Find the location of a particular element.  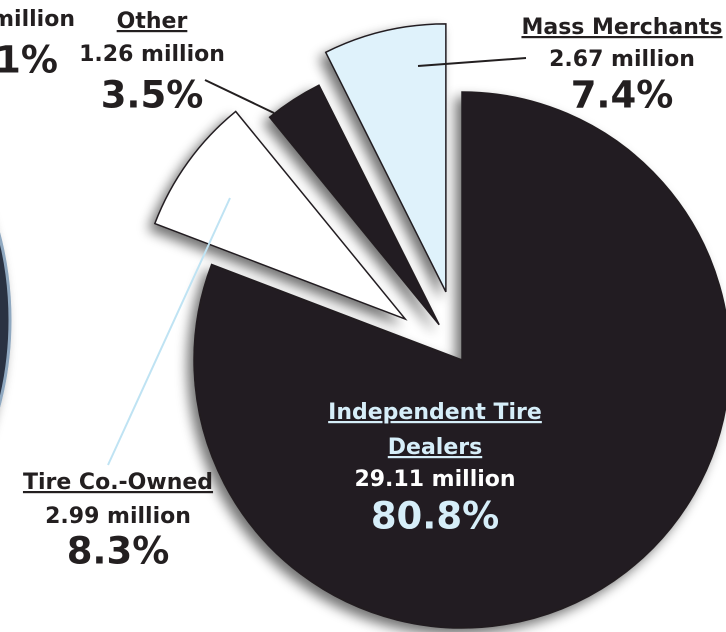

neighbor-pie-edge is located at coordinates (6, 320).